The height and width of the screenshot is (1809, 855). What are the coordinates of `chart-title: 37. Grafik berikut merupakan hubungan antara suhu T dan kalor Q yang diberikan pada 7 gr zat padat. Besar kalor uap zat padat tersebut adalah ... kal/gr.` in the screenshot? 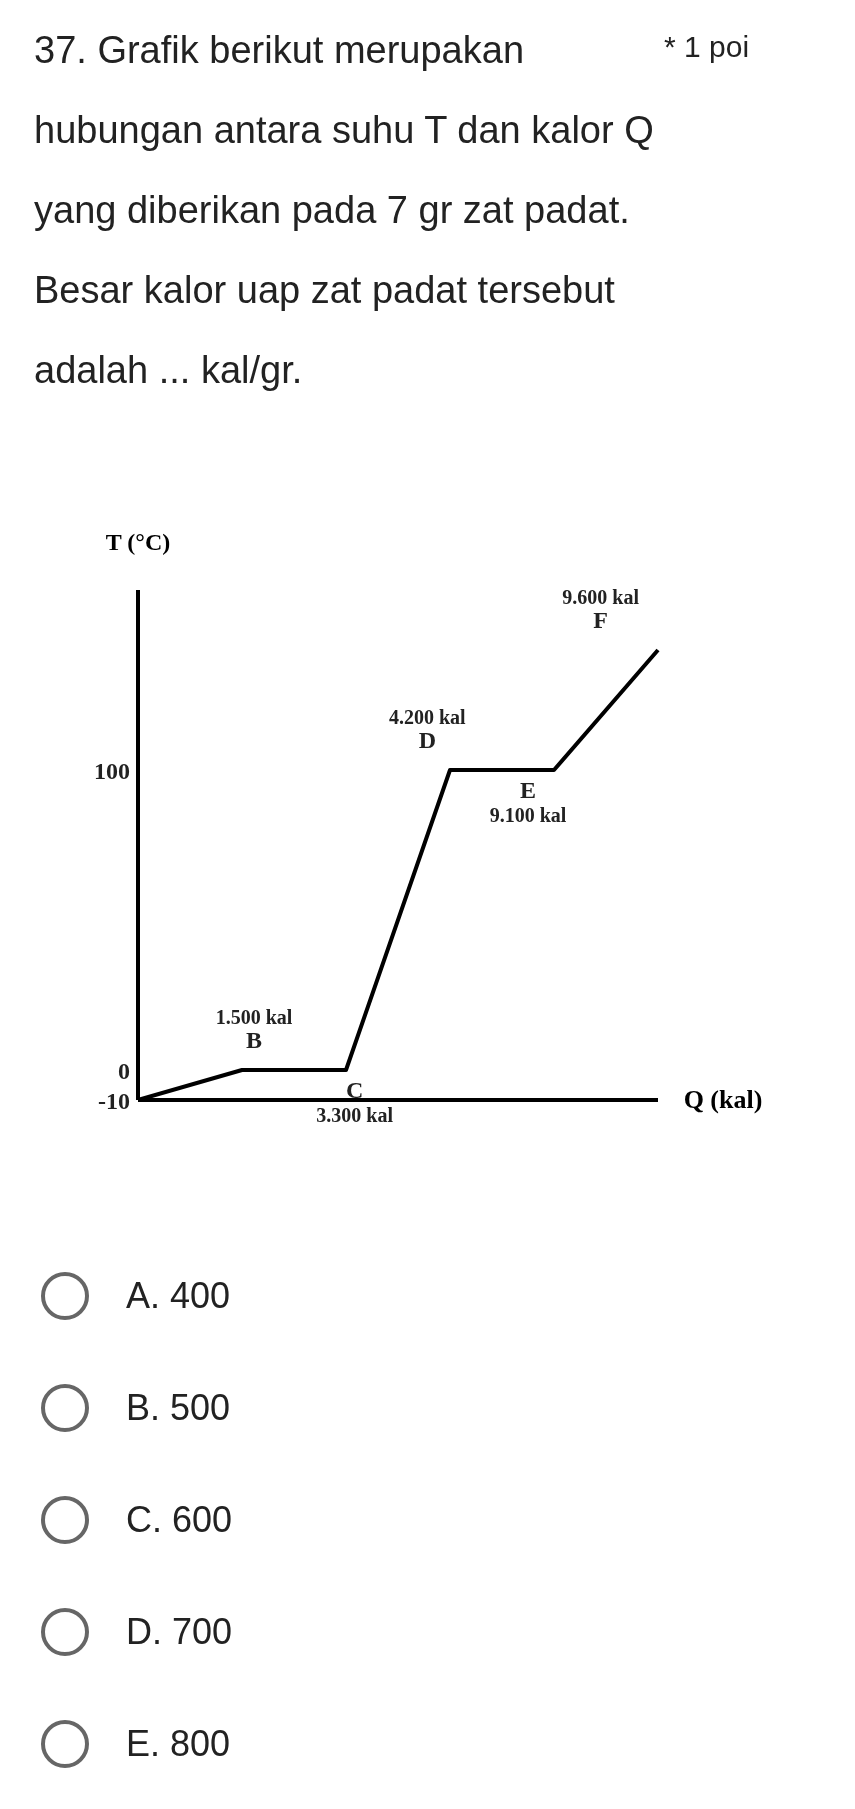 It's located at (343, 210).